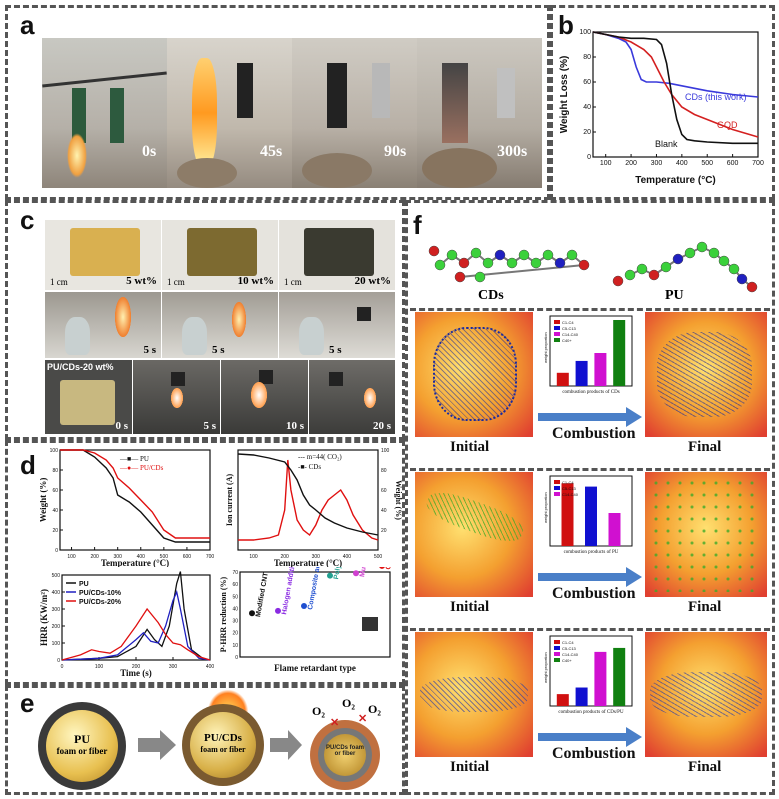 The height and width of the screenshot is (799, 779). Describe the element at coordinates (470, 607) in the screenshot. I see `initial-label: Initial` at that location.